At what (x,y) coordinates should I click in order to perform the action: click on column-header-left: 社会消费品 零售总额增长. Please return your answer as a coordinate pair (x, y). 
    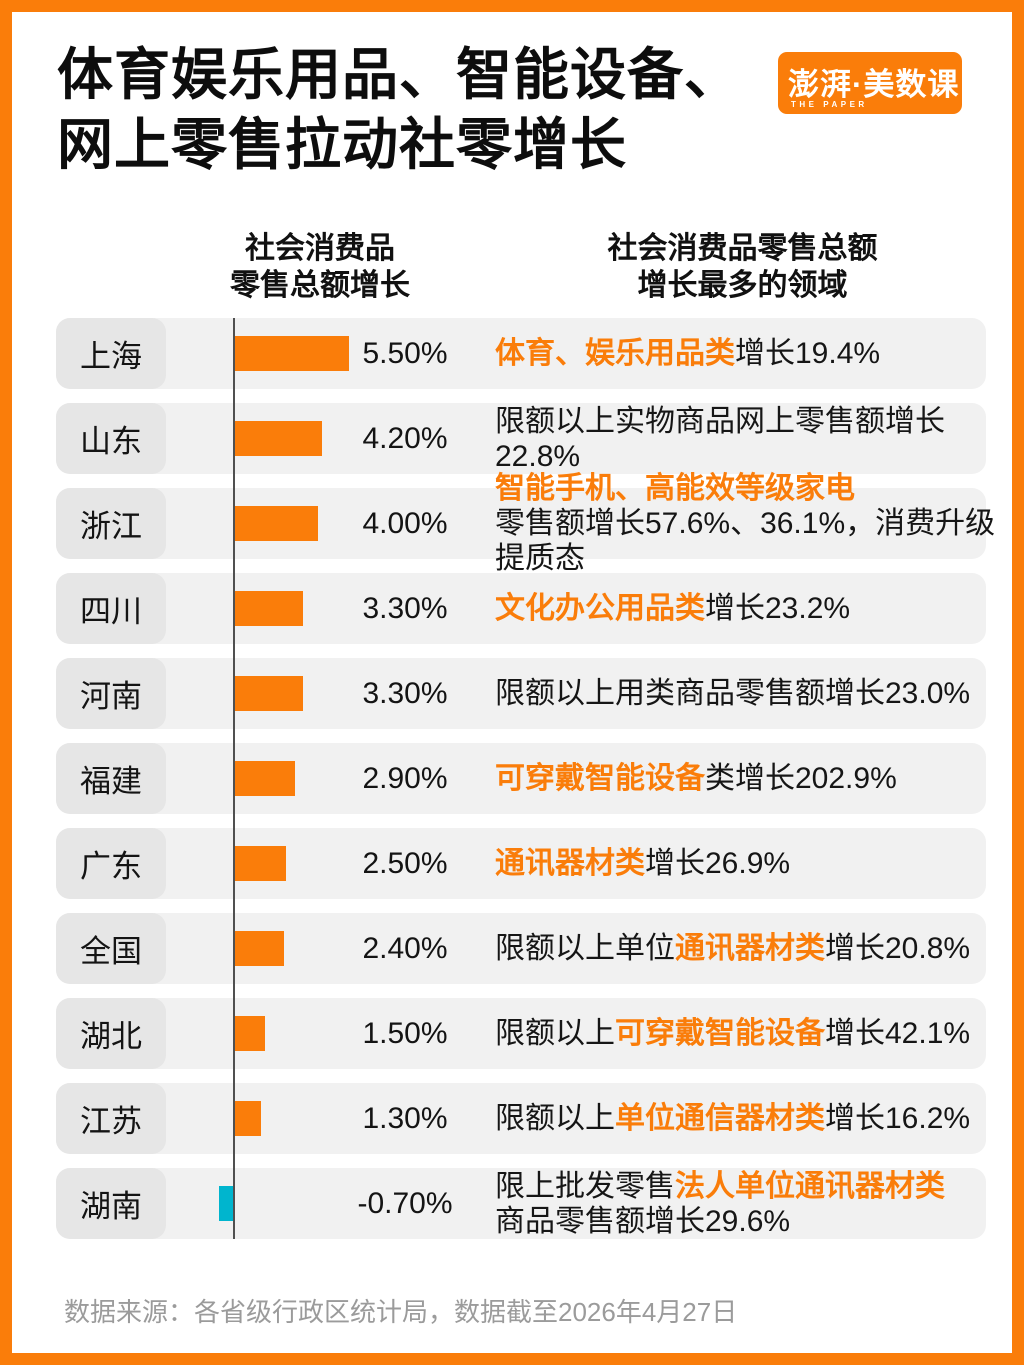
    Looking at the image, I should click on (320, 267).